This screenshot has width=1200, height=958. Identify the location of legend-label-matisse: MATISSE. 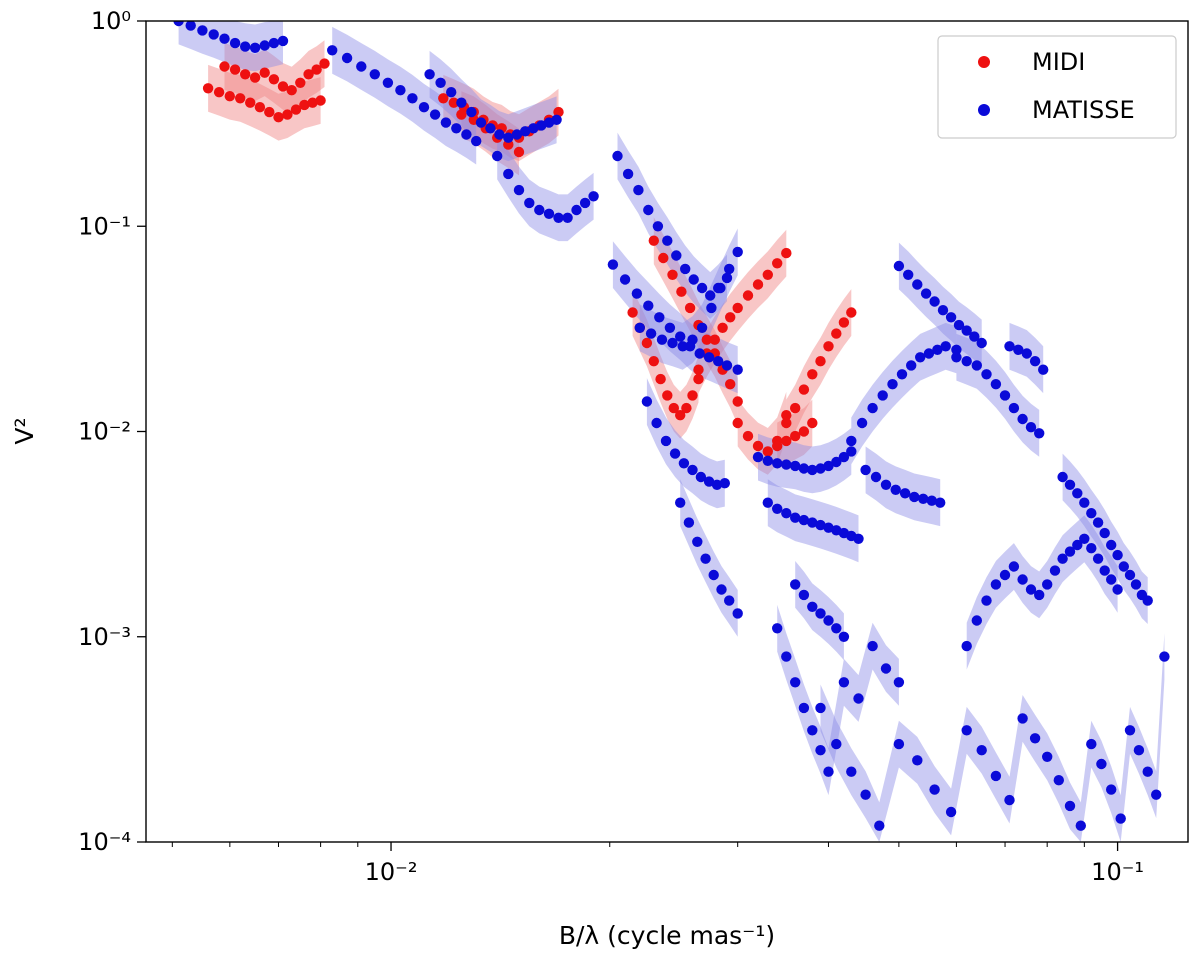
(1083, 110).